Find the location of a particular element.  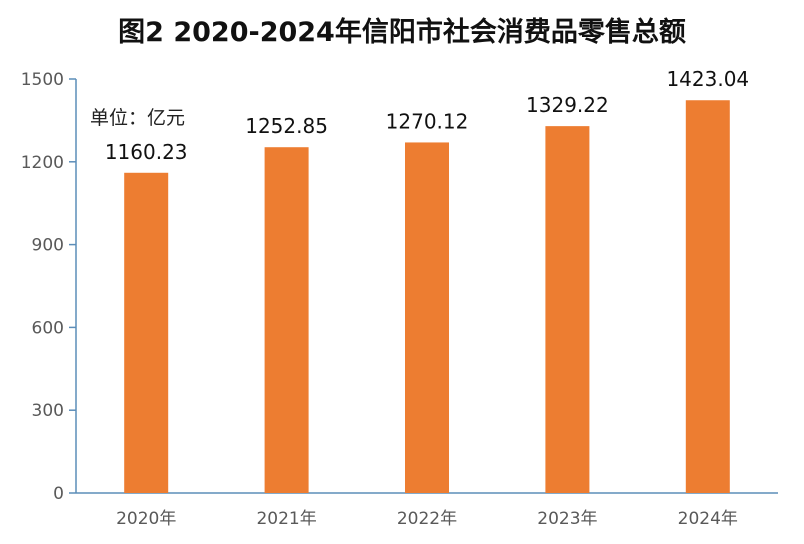

x-tick-label: 2021年 is located at coordinates (286, 519).